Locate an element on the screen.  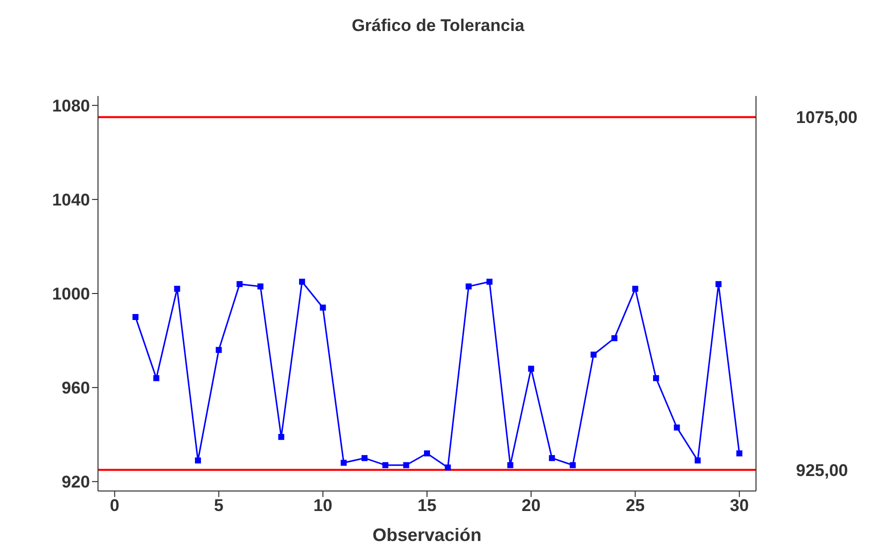
x-tick-label: 25 is located at coordinates (635, 506).